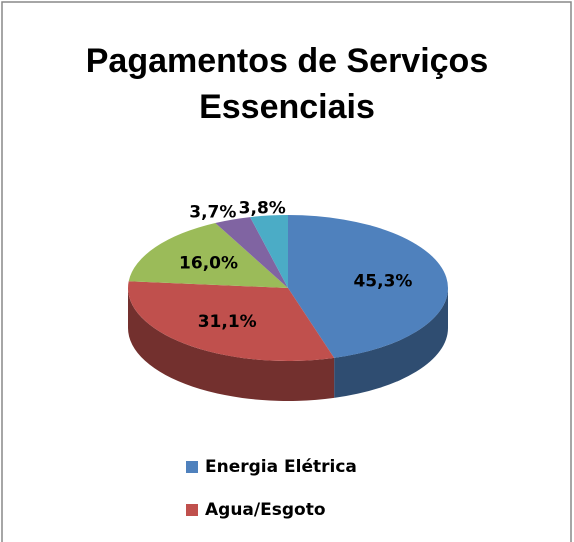 Image resolution: width=574 pixels, height=542 pixels. I want to click on data-label: 31,1%, so click(227, 322).